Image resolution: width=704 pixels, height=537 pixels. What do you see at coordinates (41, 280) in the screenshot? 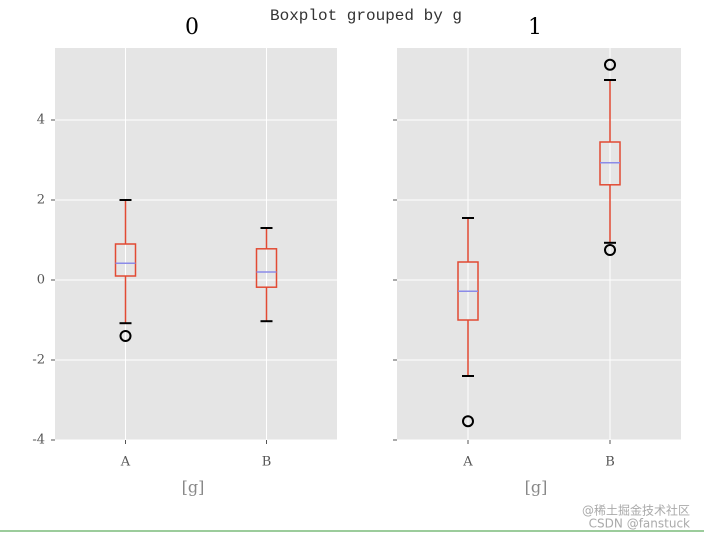
I see `y-tick-label: 0` at bounding box center [41, 280].